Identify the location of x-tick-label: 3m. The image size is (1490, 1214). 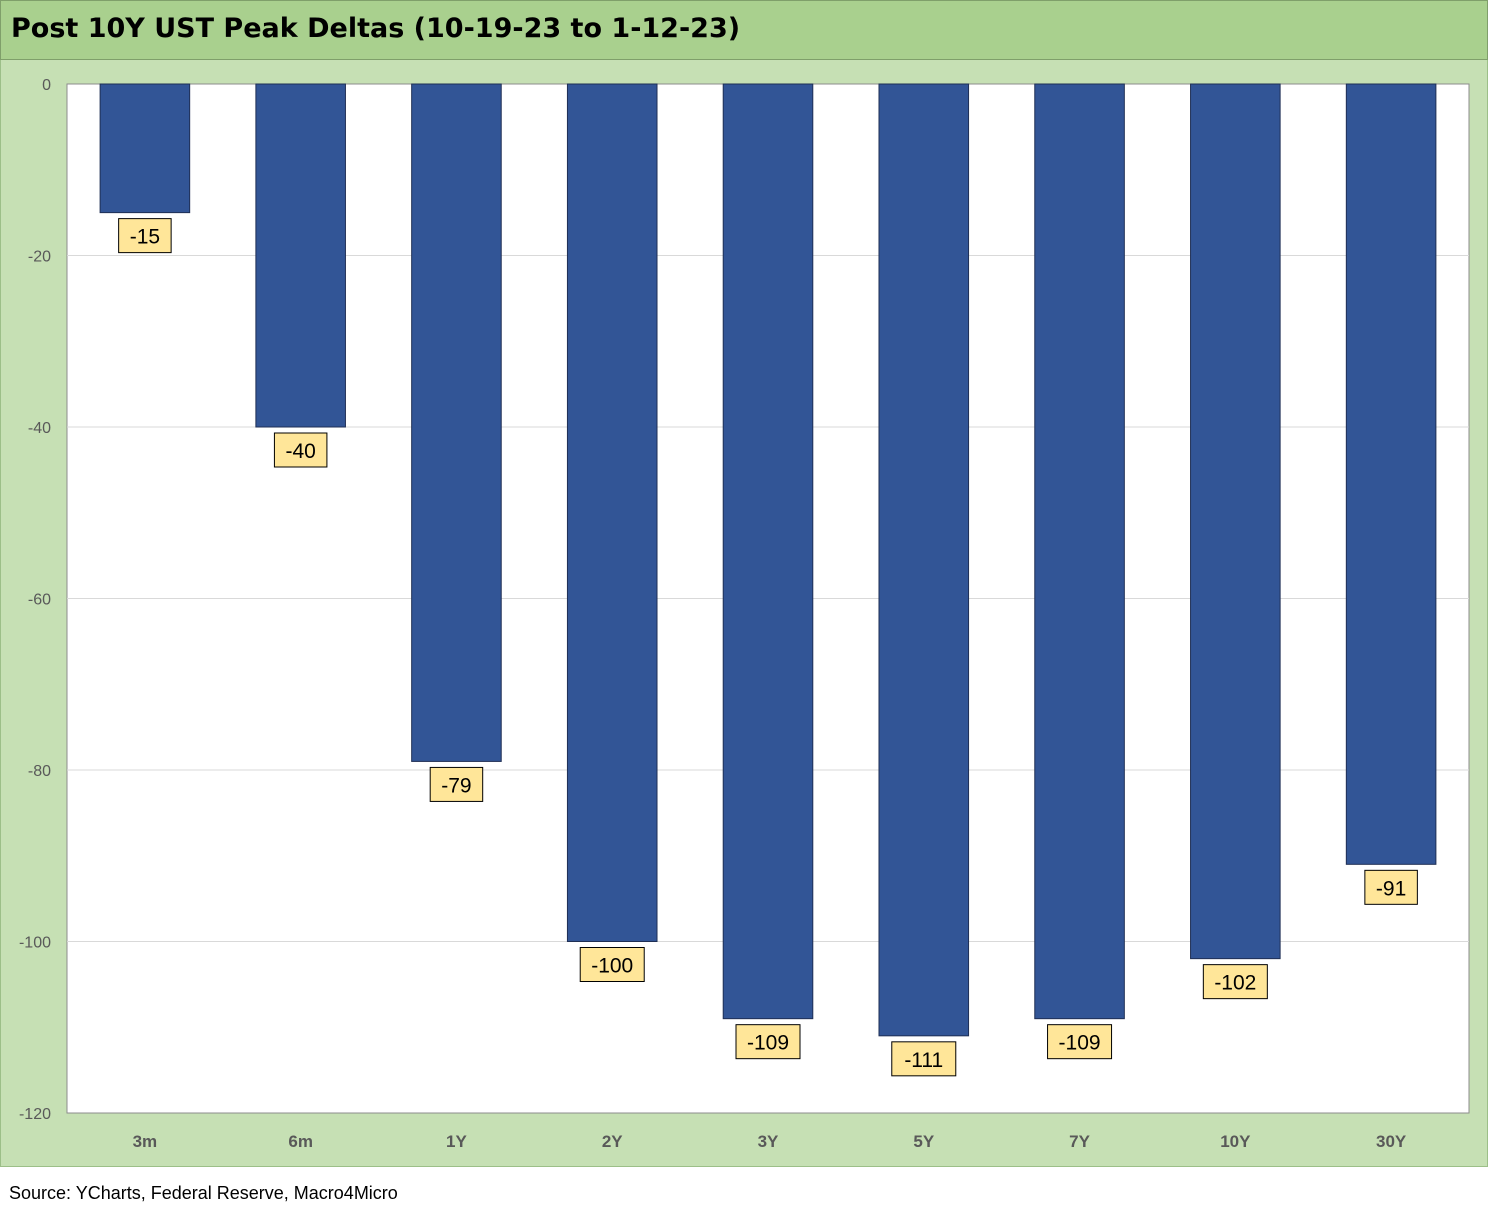
(145, 1141).